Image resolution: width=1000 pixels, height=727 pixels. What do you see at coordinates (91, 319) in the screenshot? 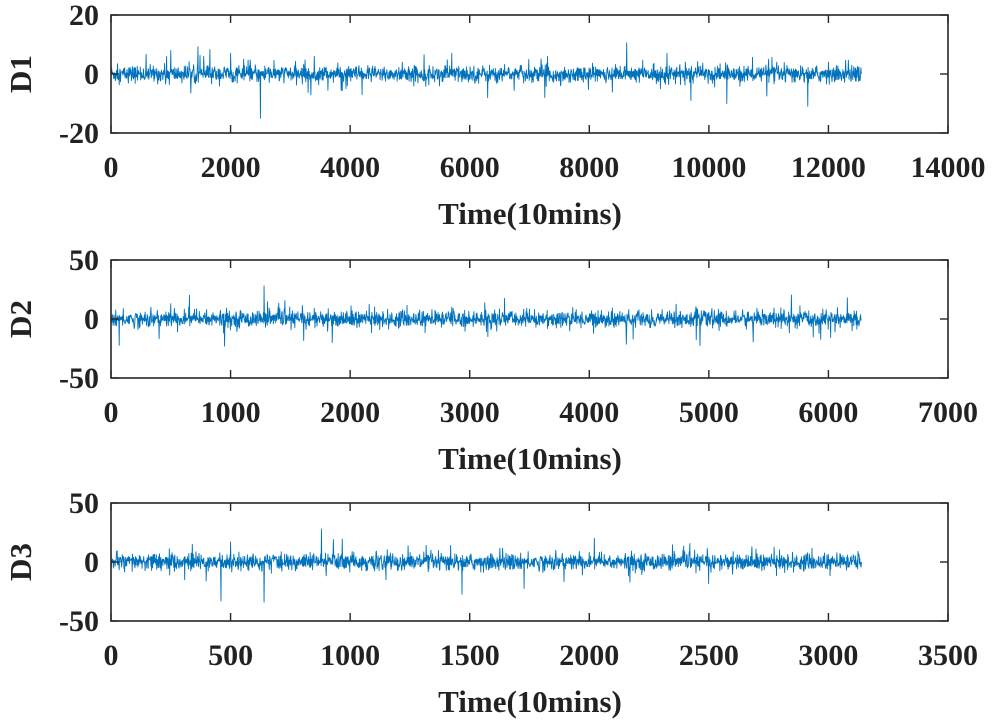
I see `y-tick-label-d2: 0` at bounding box center [91, 319].